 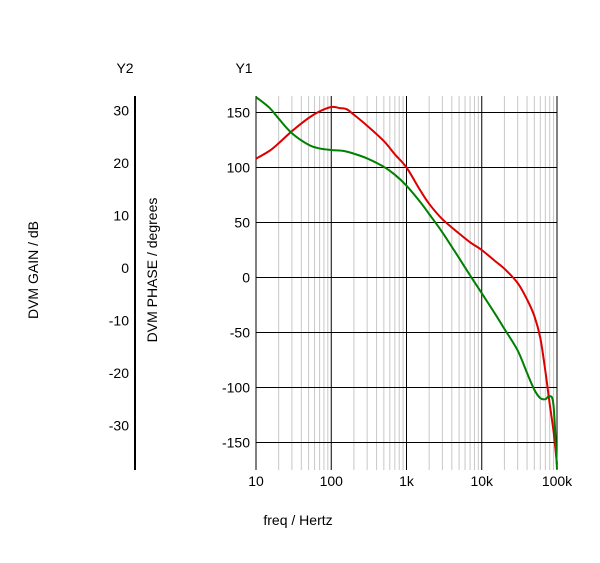 I want to click on x-tick-label: 10, so click(x=256, y=481).